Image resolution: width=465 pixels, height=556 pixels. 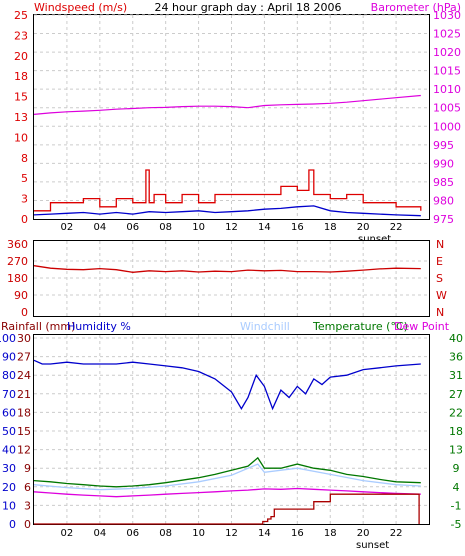 What do you see at coordinates (165, 533) in the screenshot?
I see `climate-x-tick: 08` at bounding box center [165, 533].